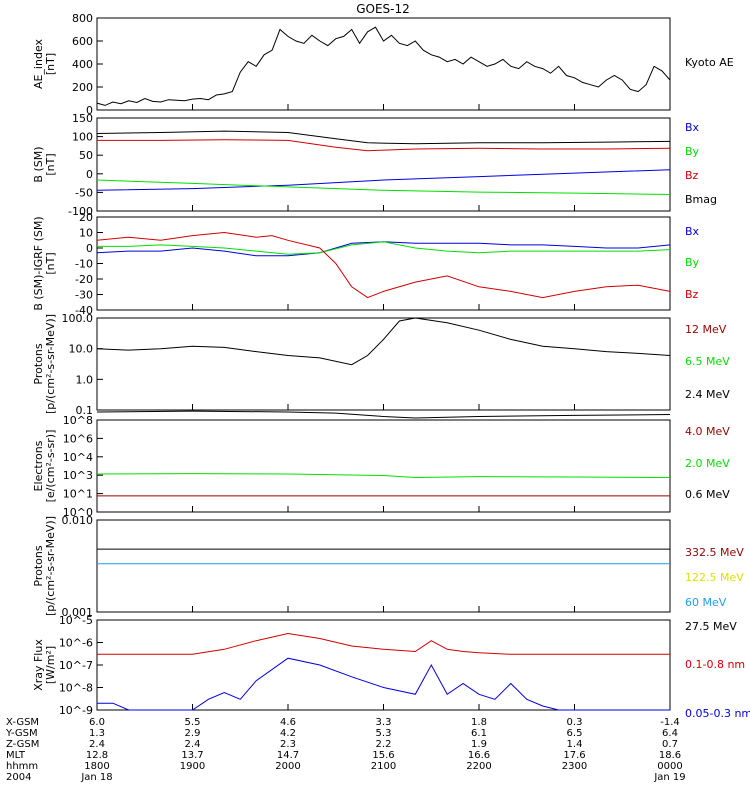 This screenshot has width=750, height=804. What do you see at coordinates (38, 164) in the screenshot?
I see `y-axis-label: B (SM)` at bounding box center [38, 164].